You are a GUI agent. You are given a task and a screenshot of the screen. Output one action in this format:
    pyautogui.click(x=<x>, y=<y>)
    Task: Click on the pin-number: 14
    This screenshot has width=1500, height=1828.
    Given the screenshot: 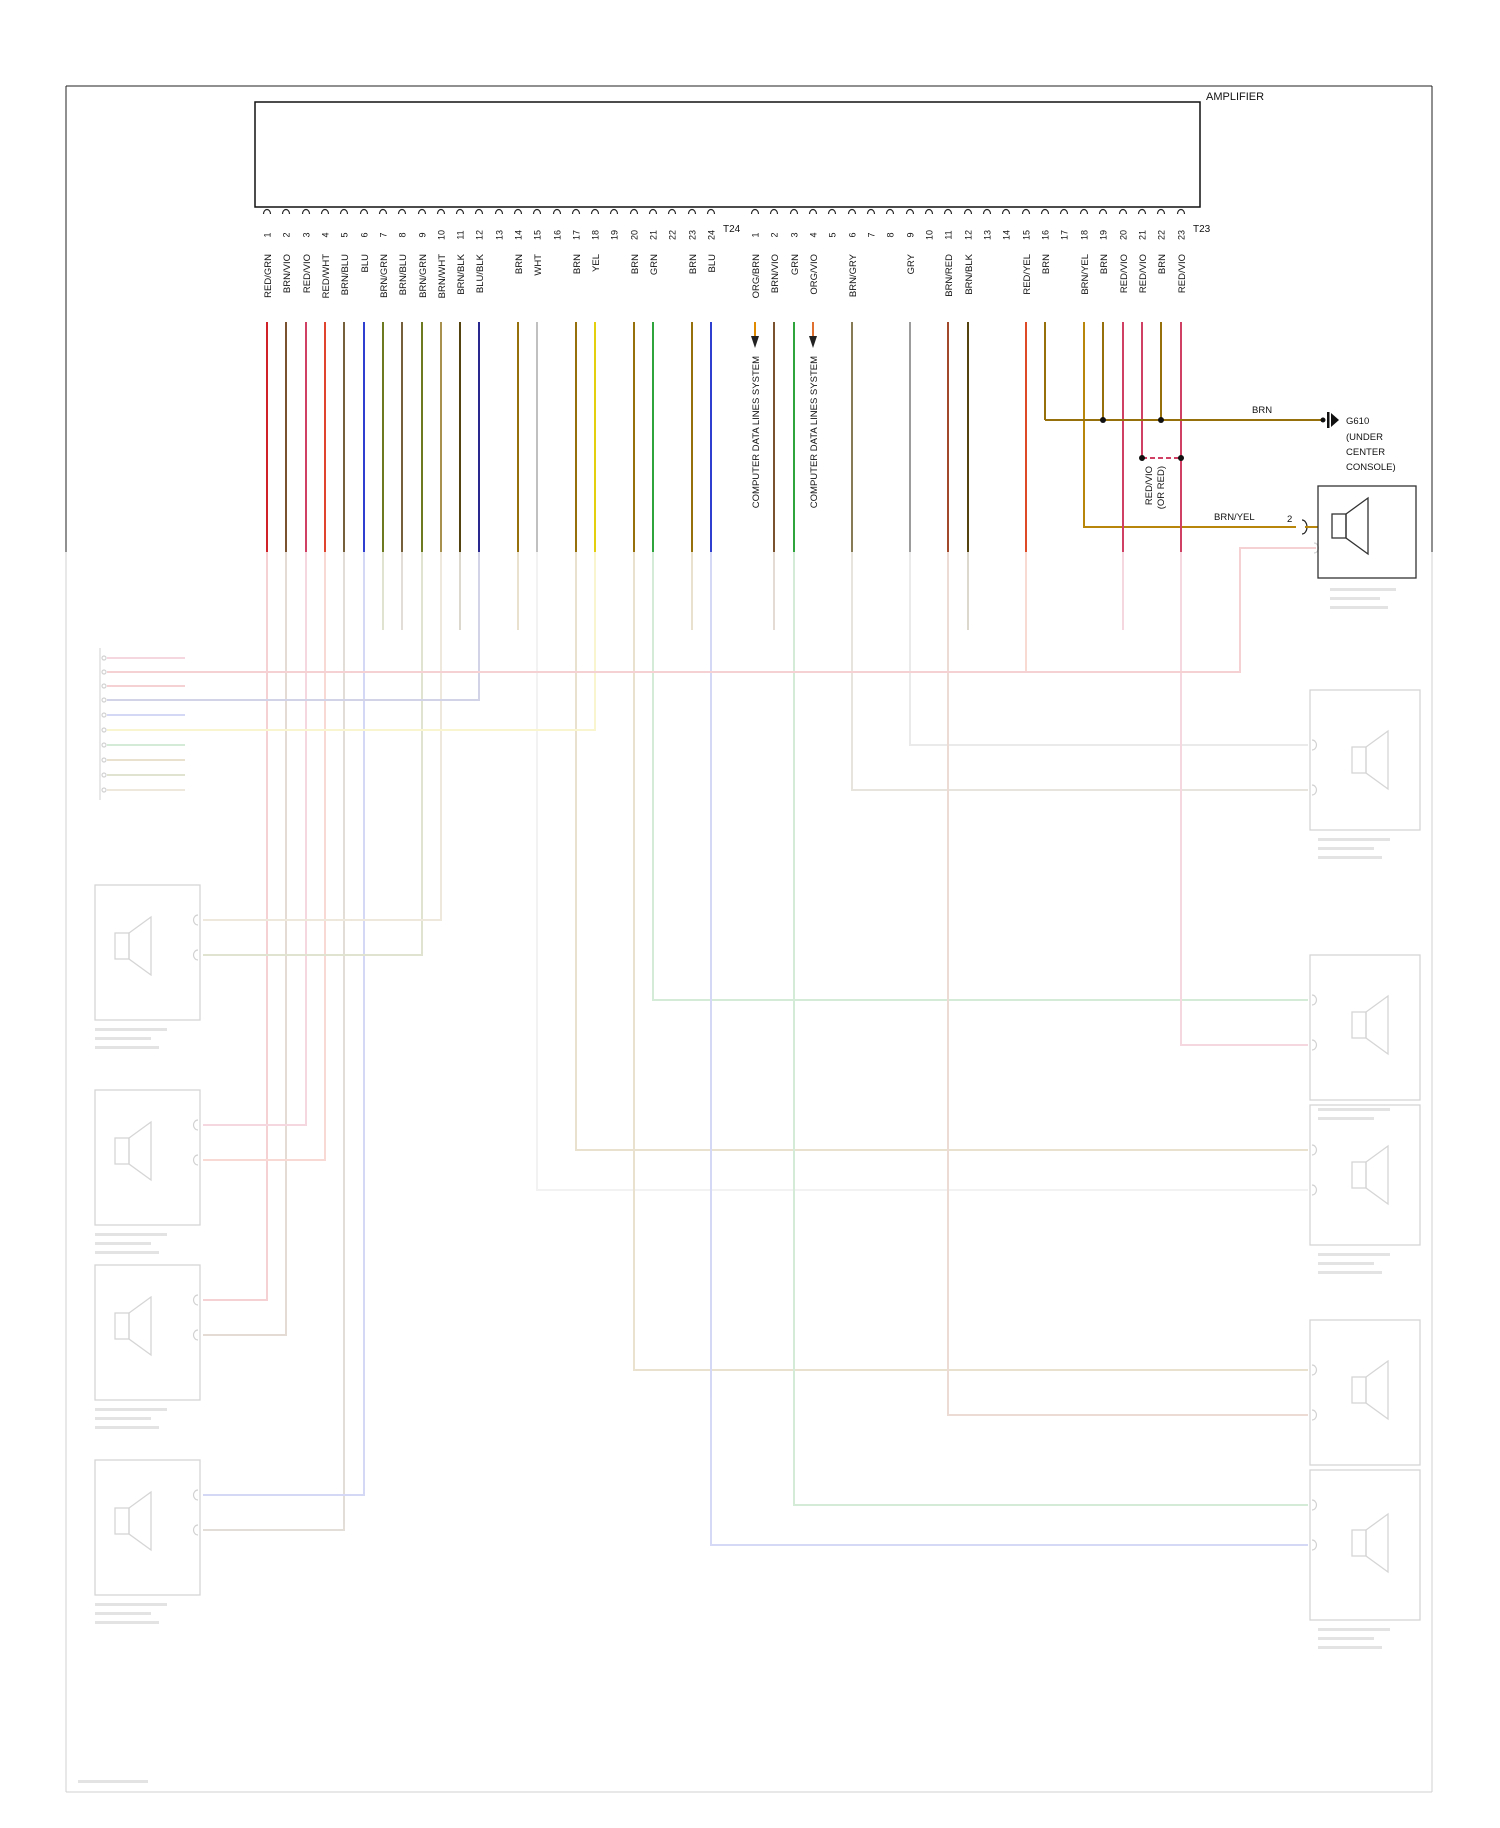 What is the action you would take?
    pyautogui.click(x=519, y=235)
    